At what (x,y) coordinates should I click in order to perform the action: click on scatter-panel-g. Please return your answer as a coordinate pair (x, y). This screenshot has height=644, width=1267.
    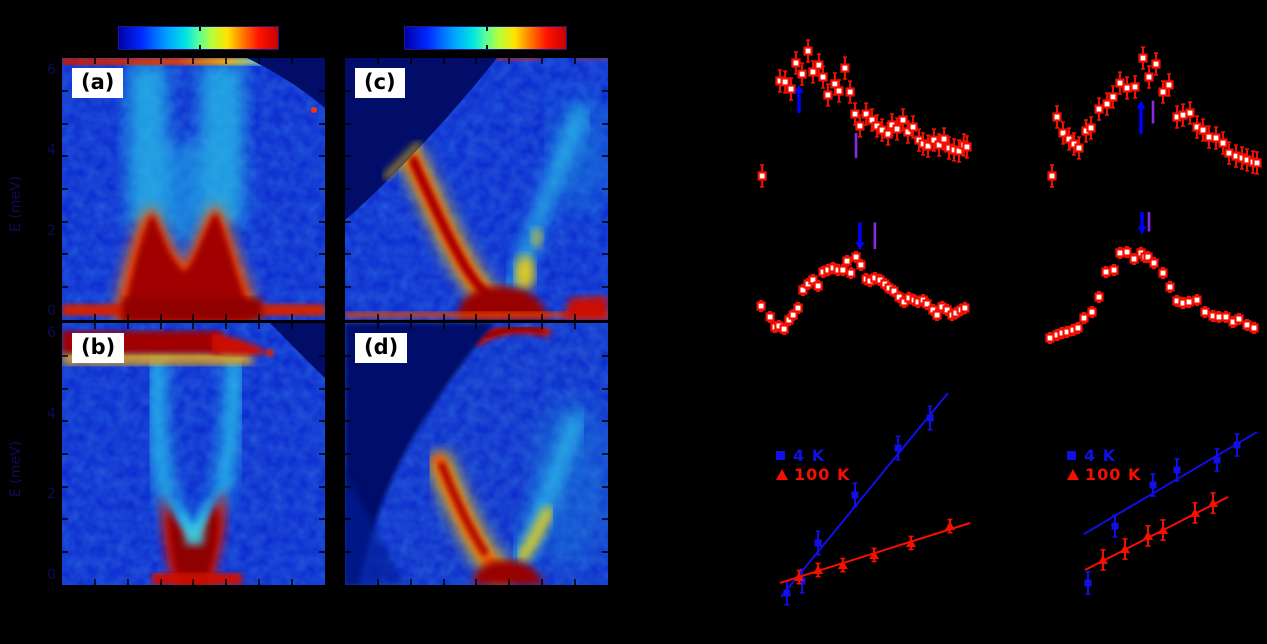
    Looking at the image, I should click on (879, 287).